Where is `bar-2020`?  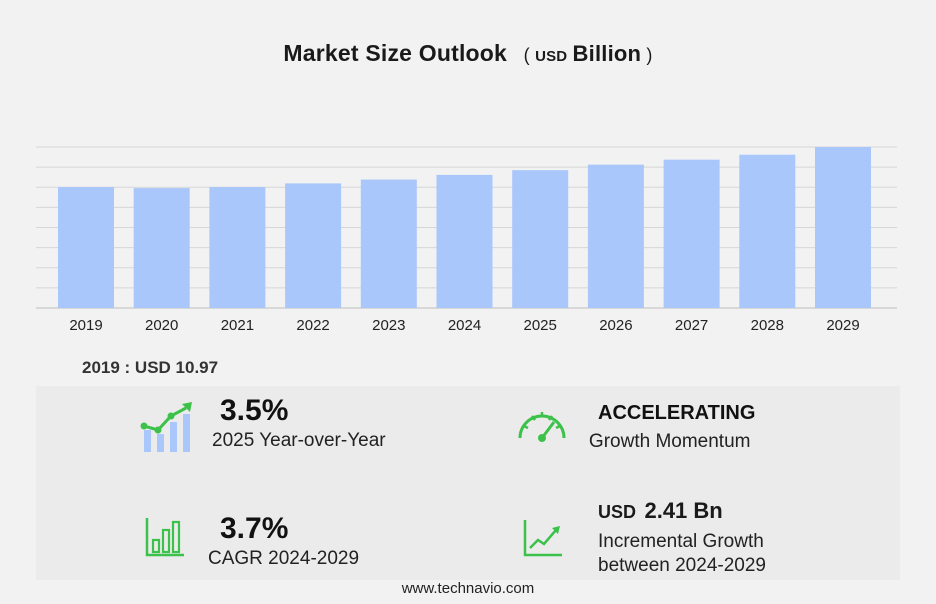
bar-2020 is located at coordinates (161, 248).